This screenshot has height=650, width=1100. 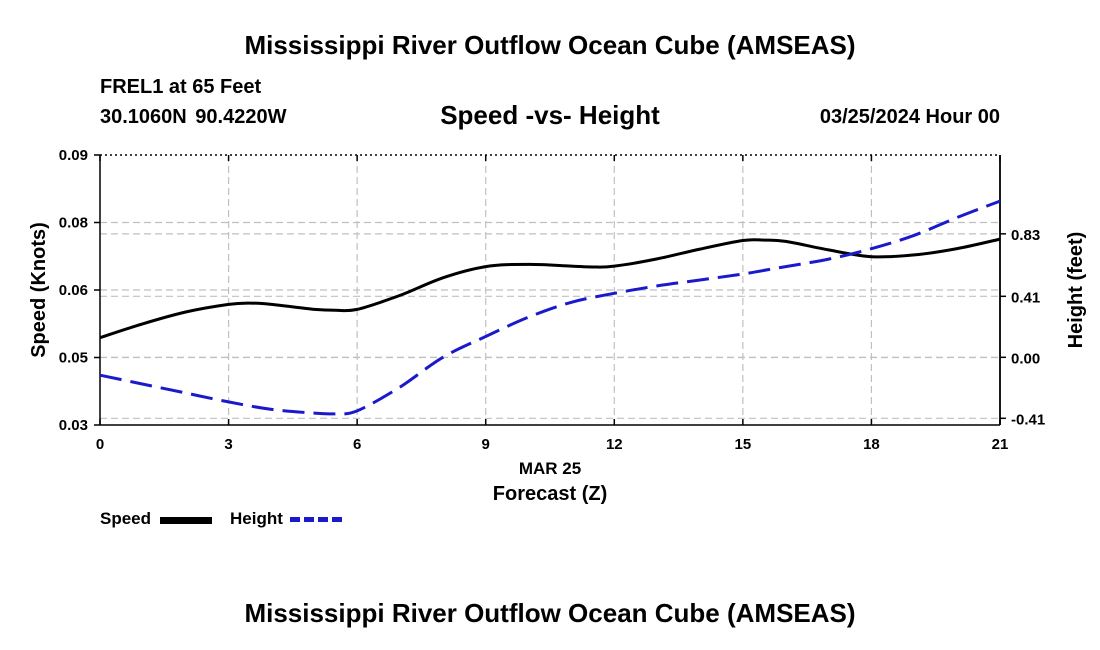 What do you see at coordinates (486, 444) in the screenshot?
I see `x-tick-label: 9` at bounding box center [486, 444].